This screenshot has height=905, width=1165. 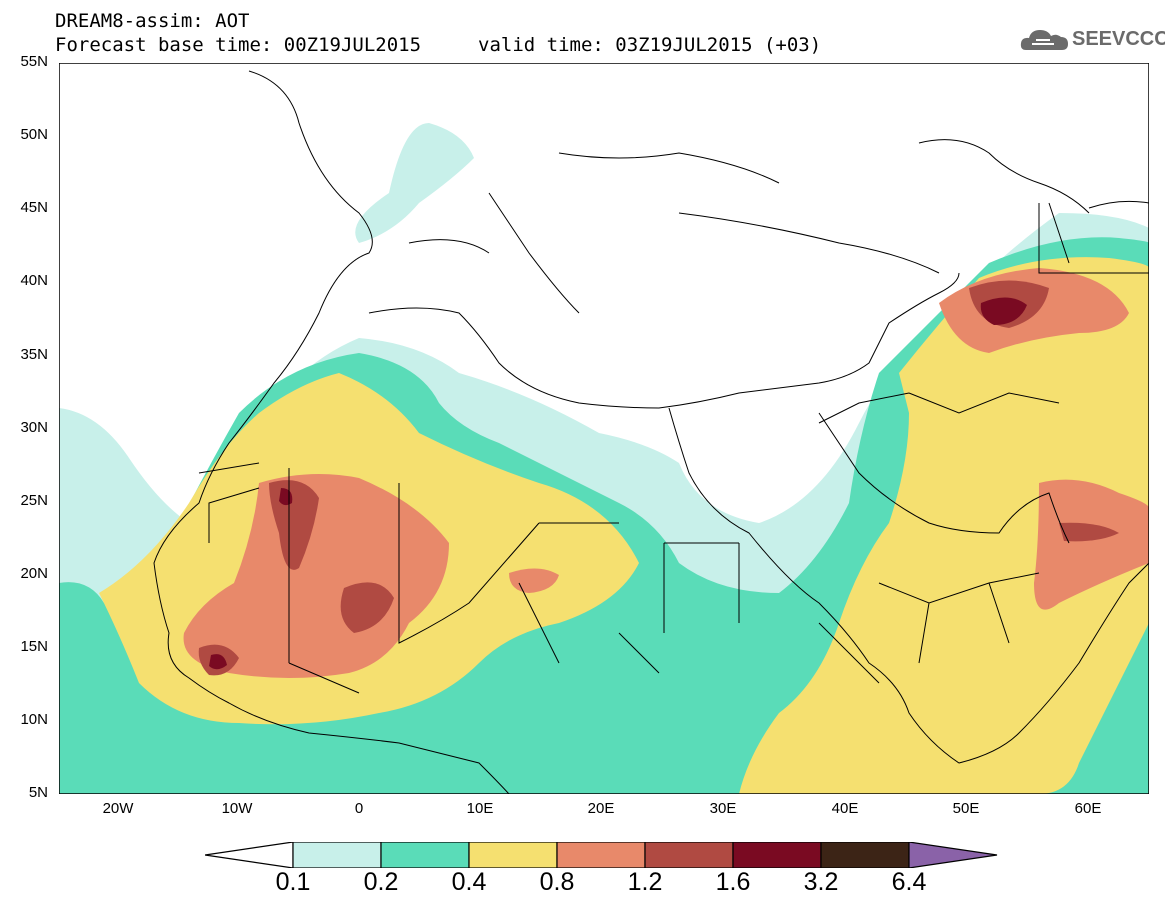 I want to click on lat-label: 30N, so click(x=34, y=427).